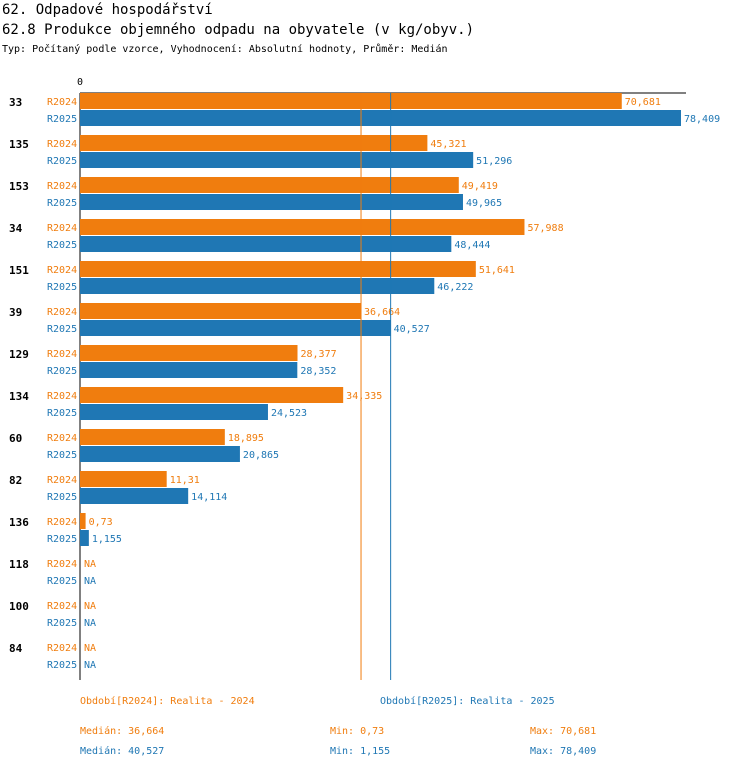 This screenshot has width=750, height=770. Describe the element at coordinates (563, 751) in the screenshot. I see `max-r2025: Max: 78,409` at that location.